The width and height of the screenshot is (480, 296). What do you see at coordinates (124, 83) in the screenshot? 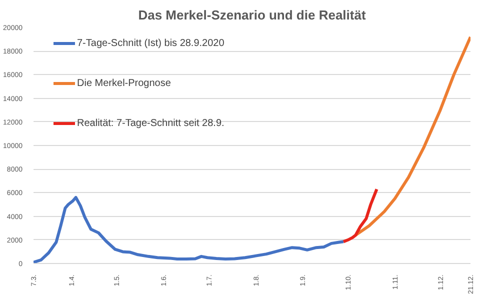
I see `legend-label: Die Merkel-Prognose` at bounding box center [124, 83].